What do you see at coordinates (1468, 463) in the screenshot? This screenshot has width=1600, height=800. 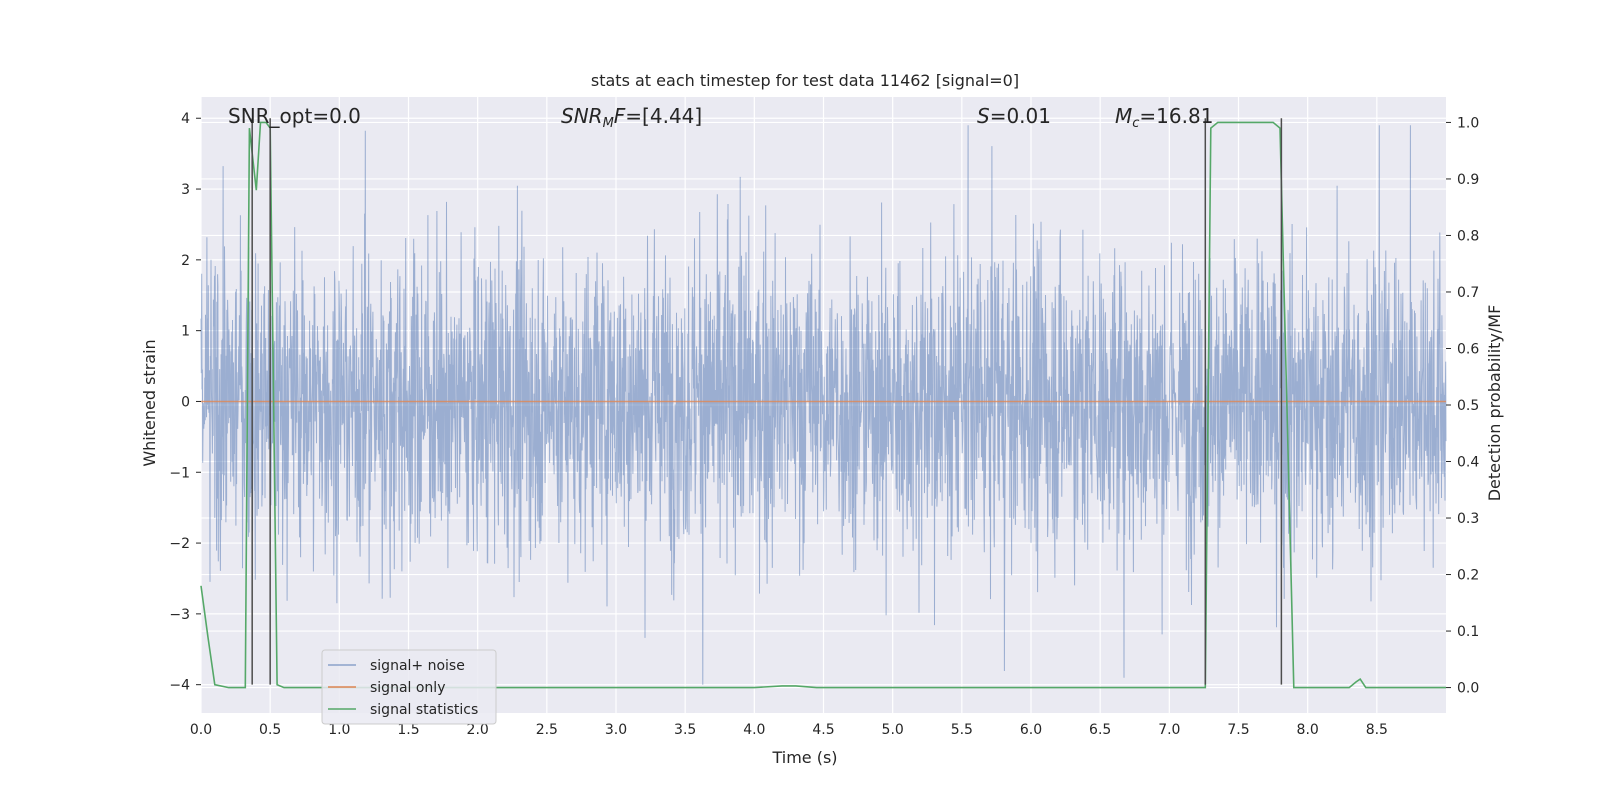 I see `y-right-tick-label: 0.4` at bounding box center [1468, 463].